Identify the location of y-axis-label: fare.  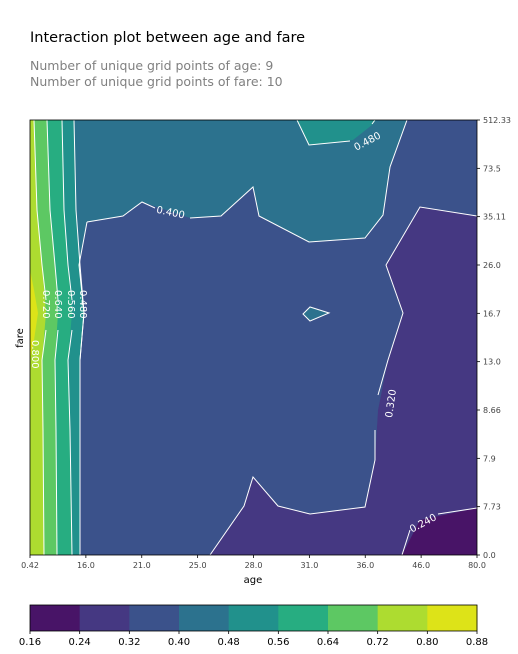
(20, 338).